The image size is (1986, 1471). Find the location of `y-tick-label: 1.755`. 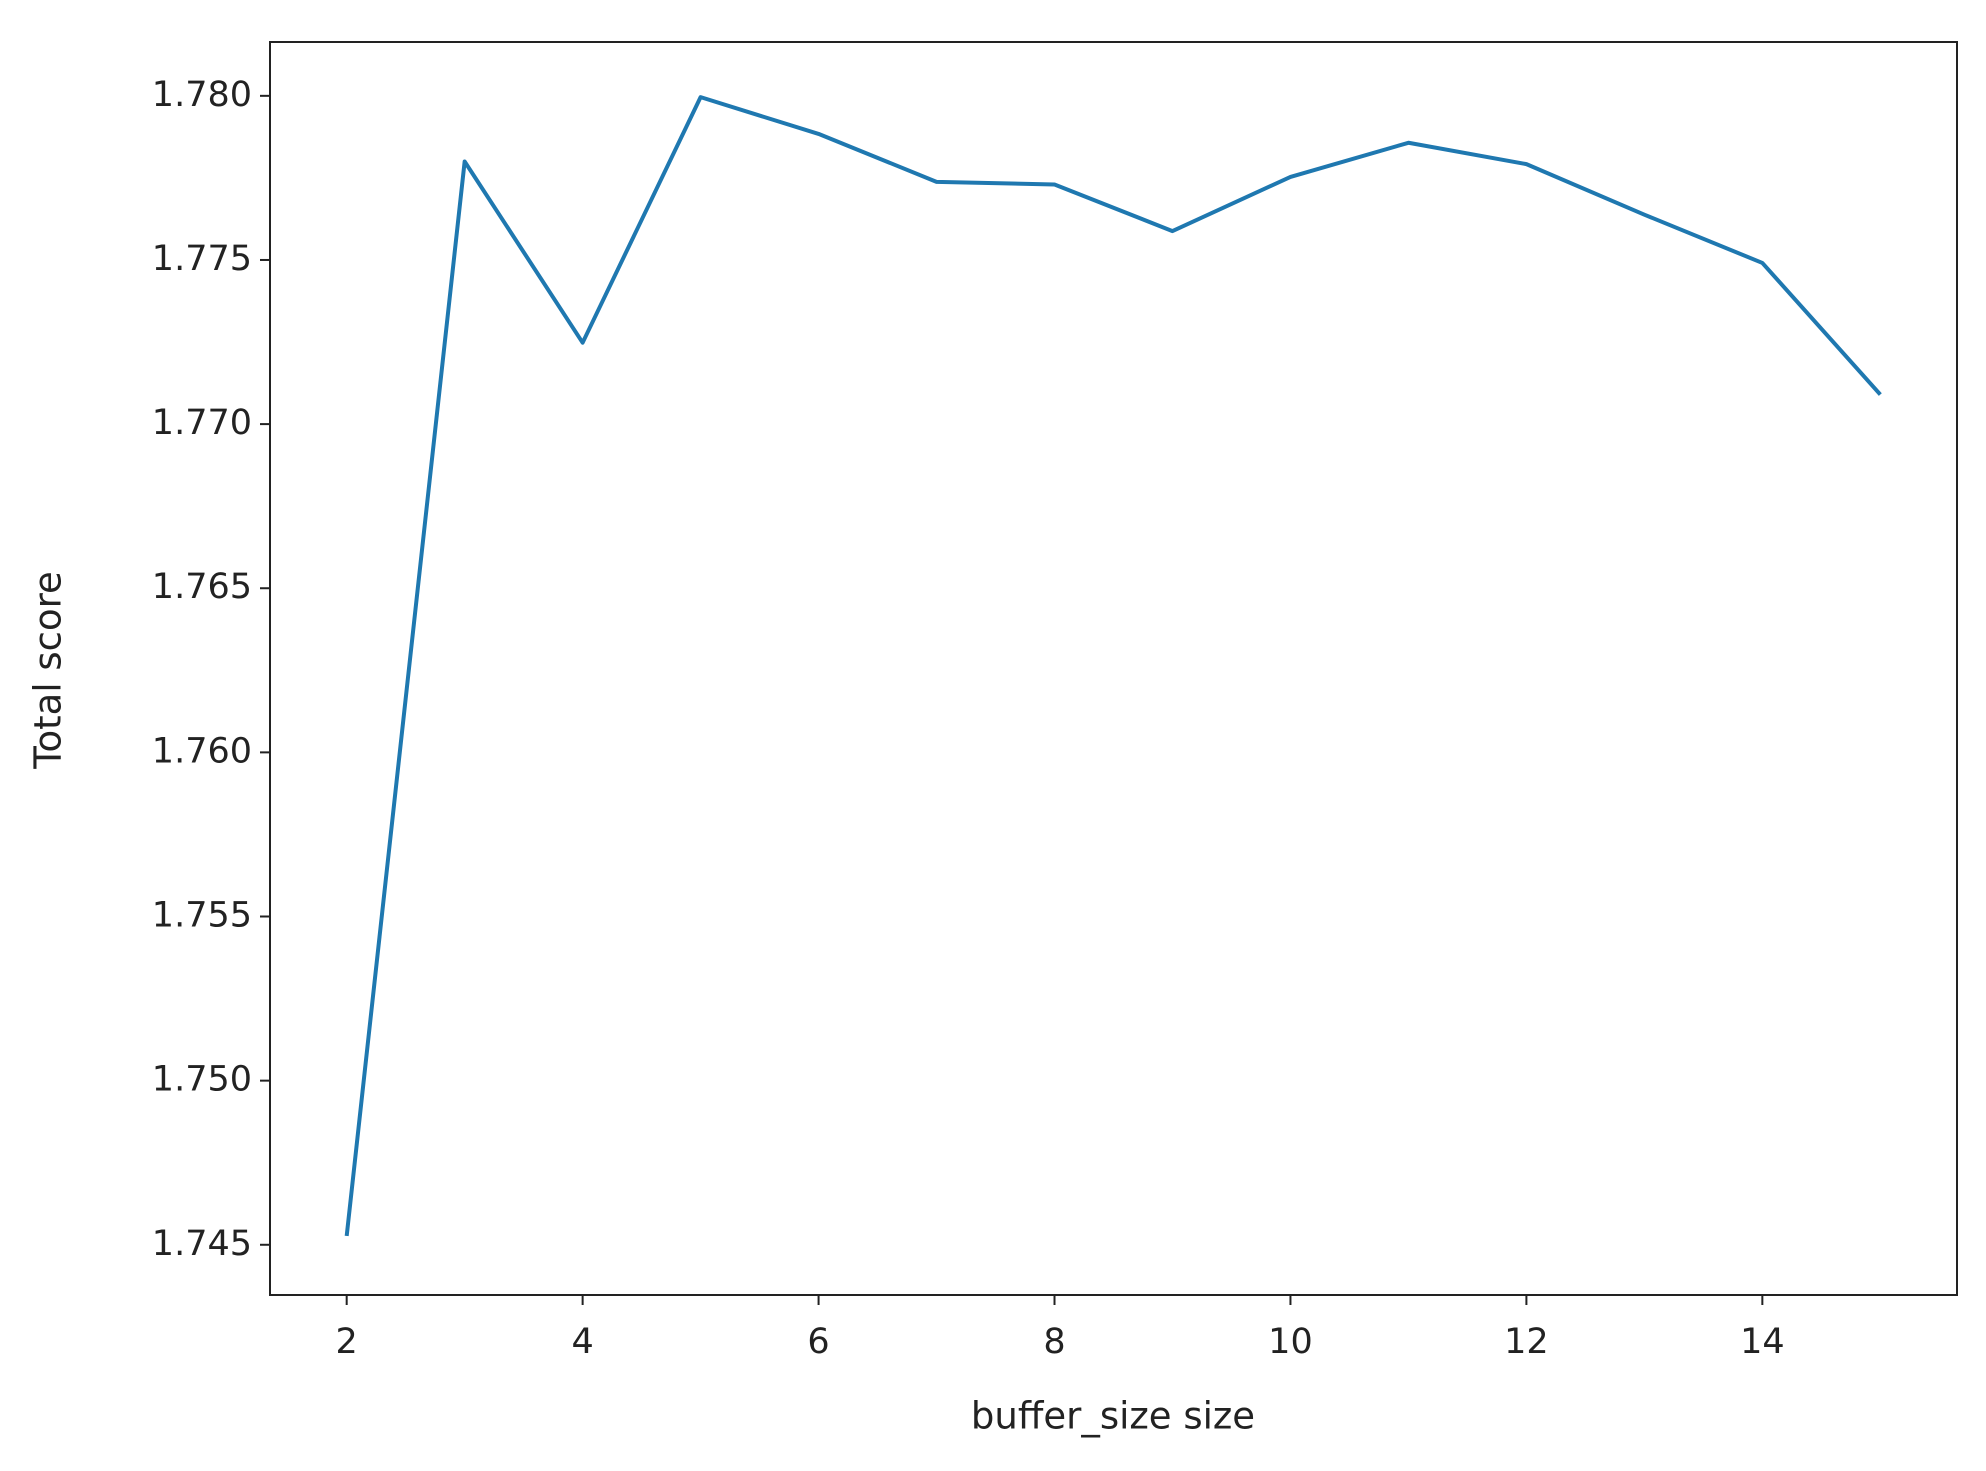

y-tick-label: 1.755 is located at coordinates (202, 916).